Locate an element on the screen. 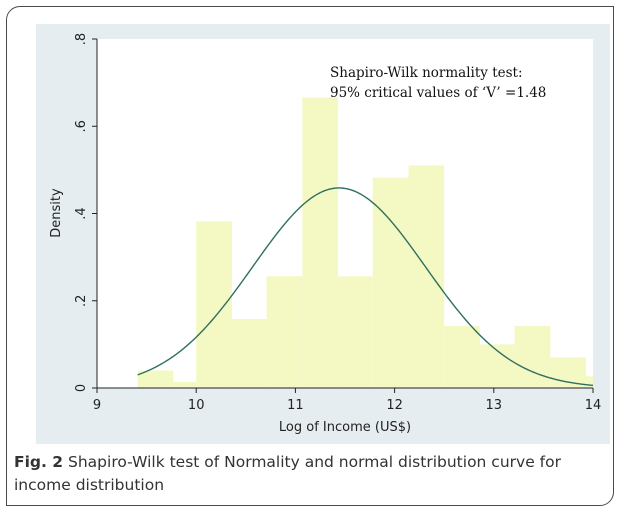 The width and height of the screenshot is (622, 515). x-tick-label: 14 is located at coordinates (593, 405).